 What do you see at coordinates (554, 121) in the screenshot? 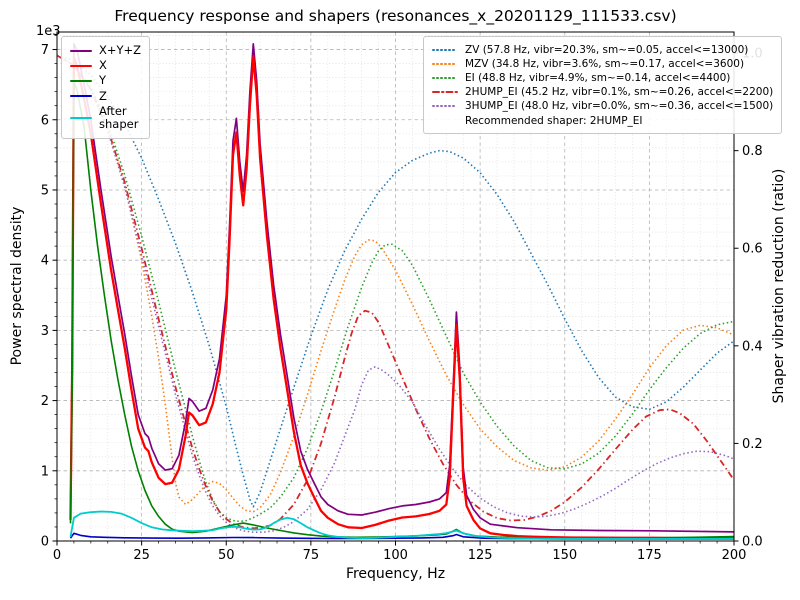
I see `recommended-shaper-note: Recommended shaper: 2HUMP_EI` at bounding box center [554, 121].